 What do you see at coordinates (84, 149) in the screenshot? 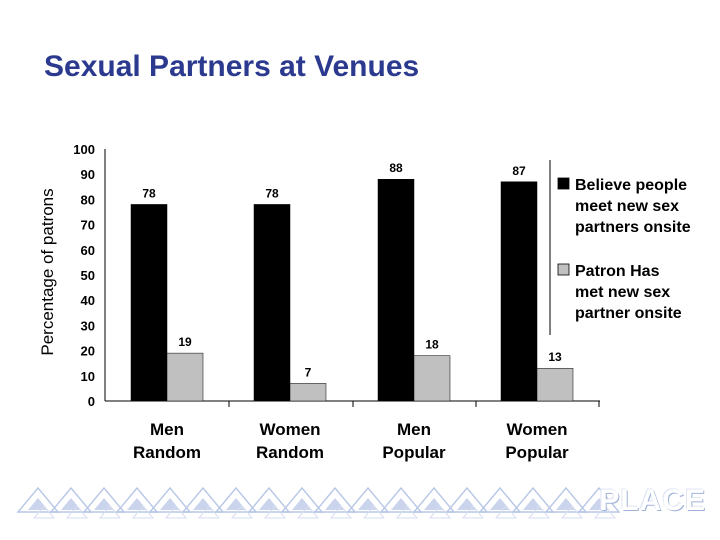
I see `y-tick-label: 100` at bounding box center [84, 149].